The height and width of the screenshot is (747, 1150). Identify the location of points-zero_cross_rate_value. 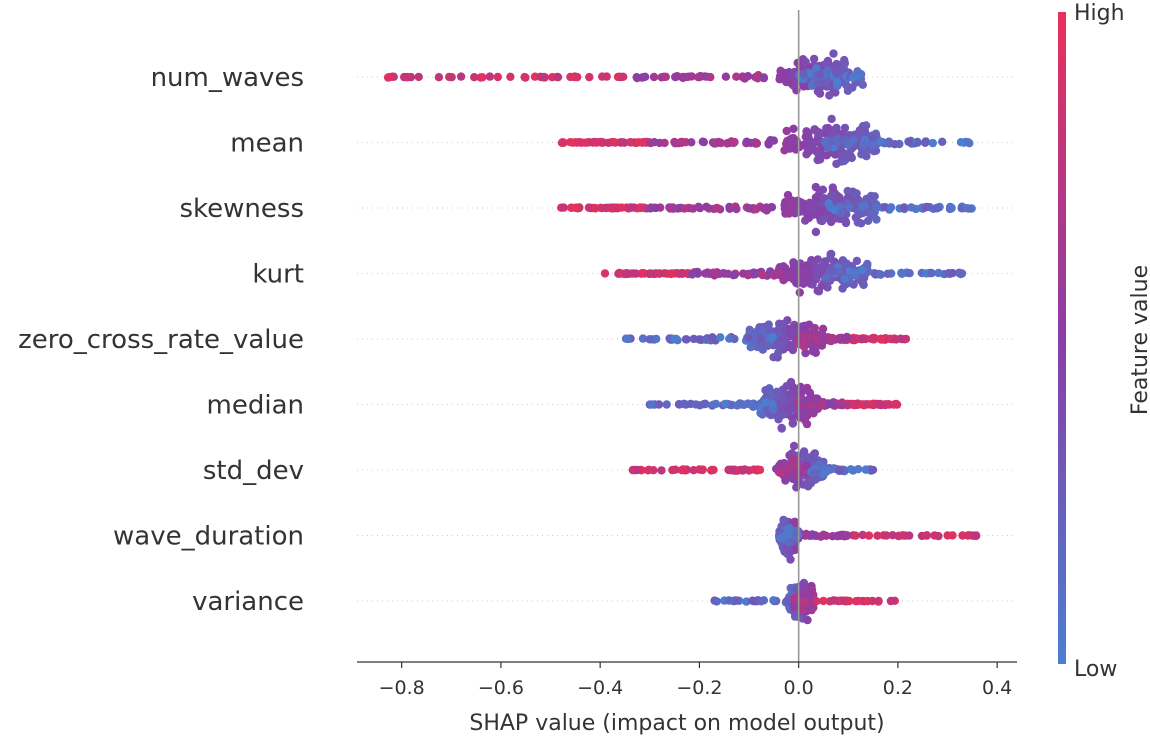
(766, 339).